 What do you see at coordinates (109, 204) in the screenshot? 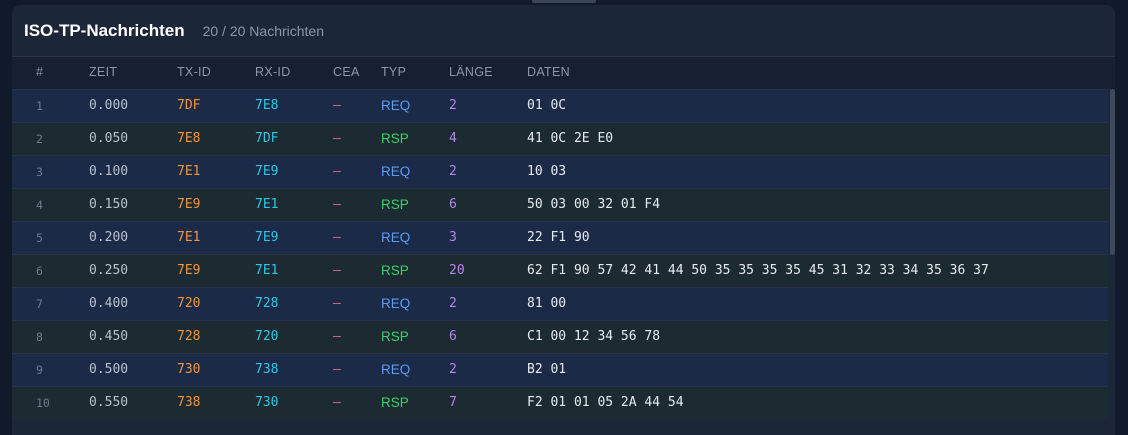
I see `row-time: 0.150` at bounding box center [109, 204].